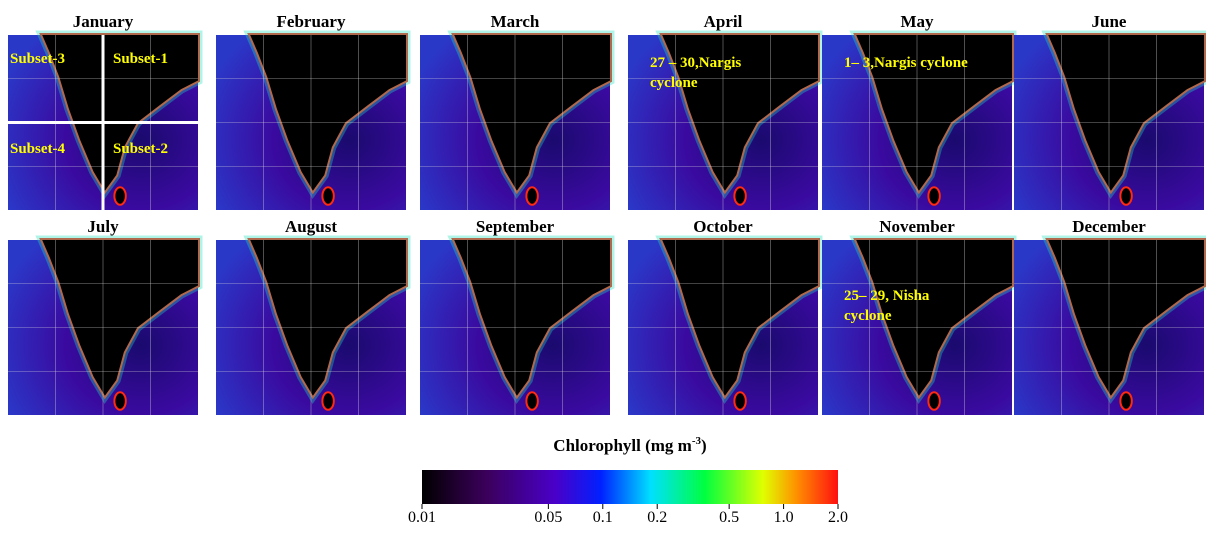 Image resolution: width=1206 pixels, height=534 pixels. What do you see at coordinates (422, 517) in the screenshot?
I see `colorbar-tick-label: 0.01` at bounding box center [422, 517].